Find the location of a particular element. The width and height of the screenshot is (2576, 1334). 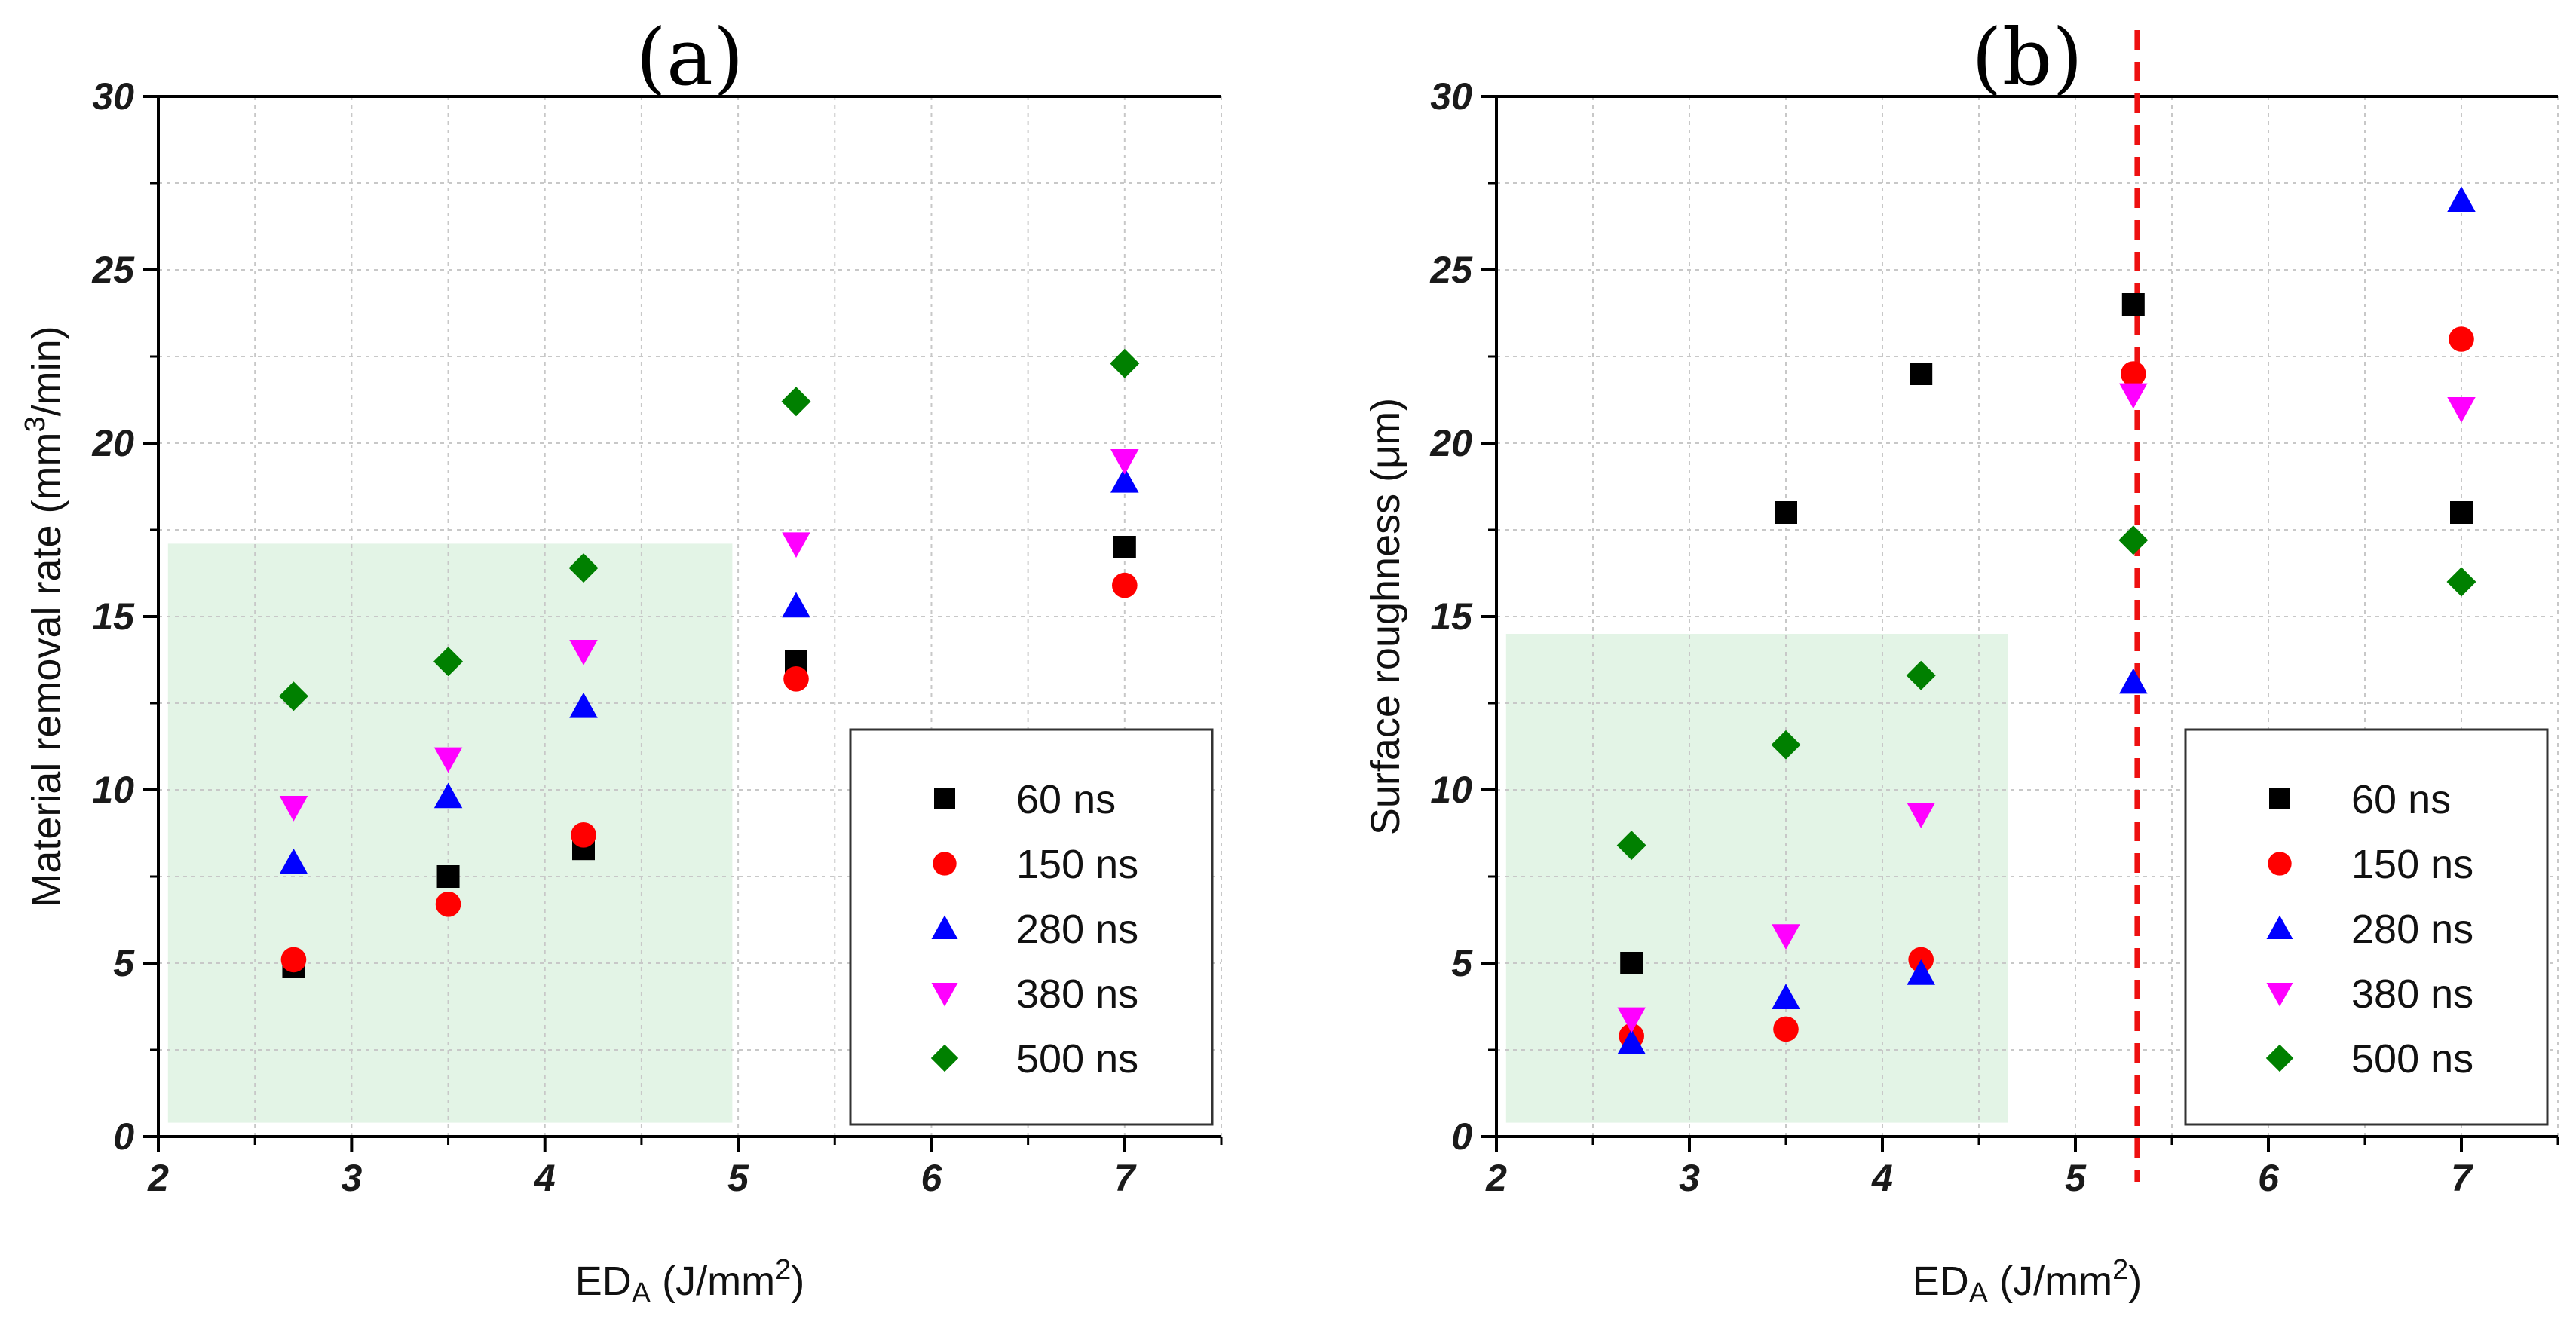

x-tick-label: 5 is located at coordinates (738, 1178).